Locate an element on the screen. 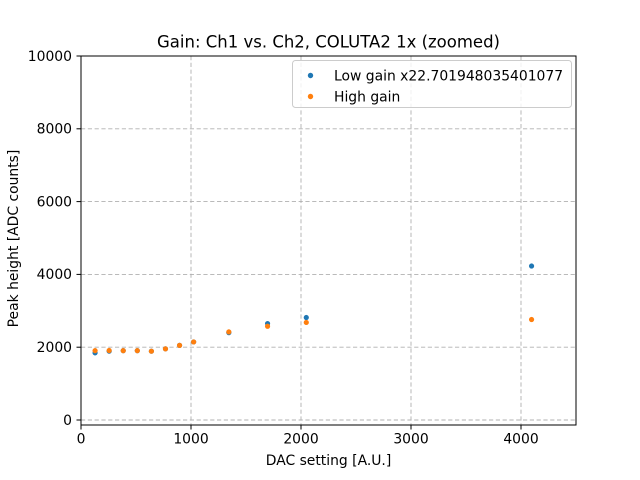 The width and height of the screenshot is (640, 480). legend: Low gain x22.701948035401077 High gain is located at coordinates (432, 84).